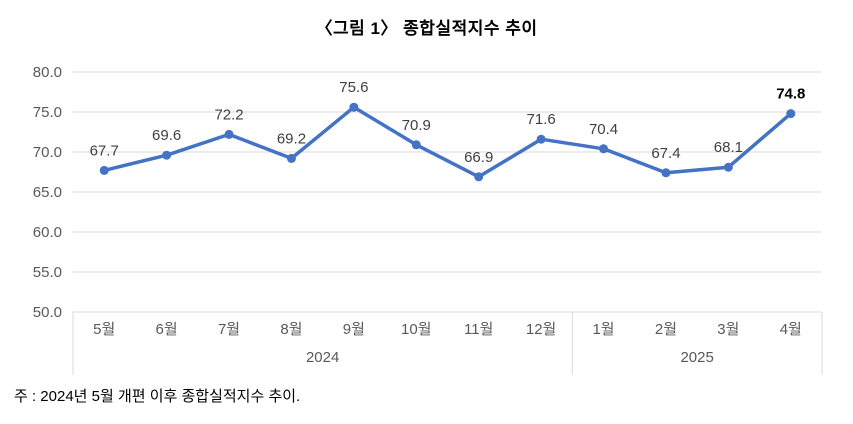 This screenshot has height=424, width=853. What do you see at coordinates (47, 72) in the screenshot?
I see `y-axis-tick-label: 80.0` at bounding box center [47, 72].